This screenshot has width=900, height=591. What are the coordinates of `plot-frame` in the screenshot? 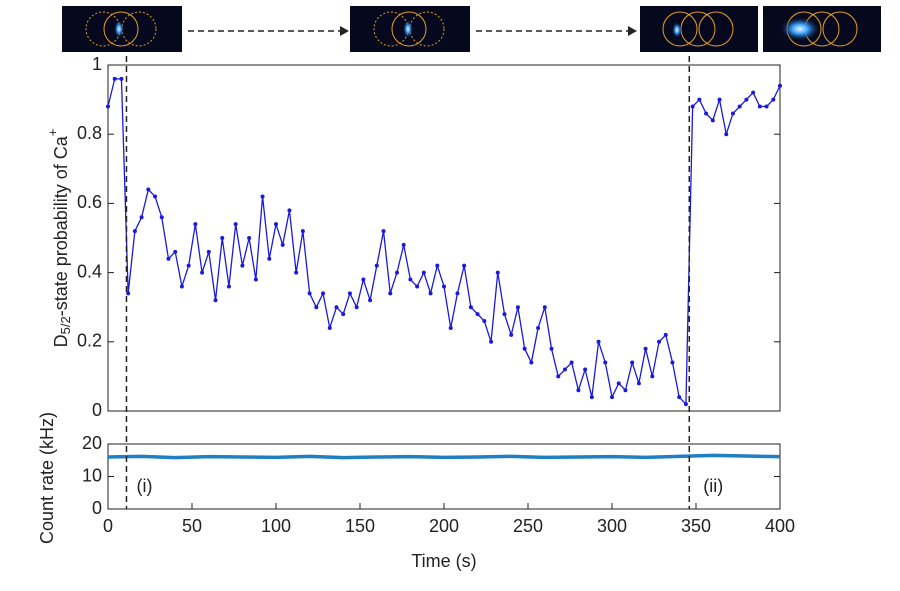 It's located at (444, 476).